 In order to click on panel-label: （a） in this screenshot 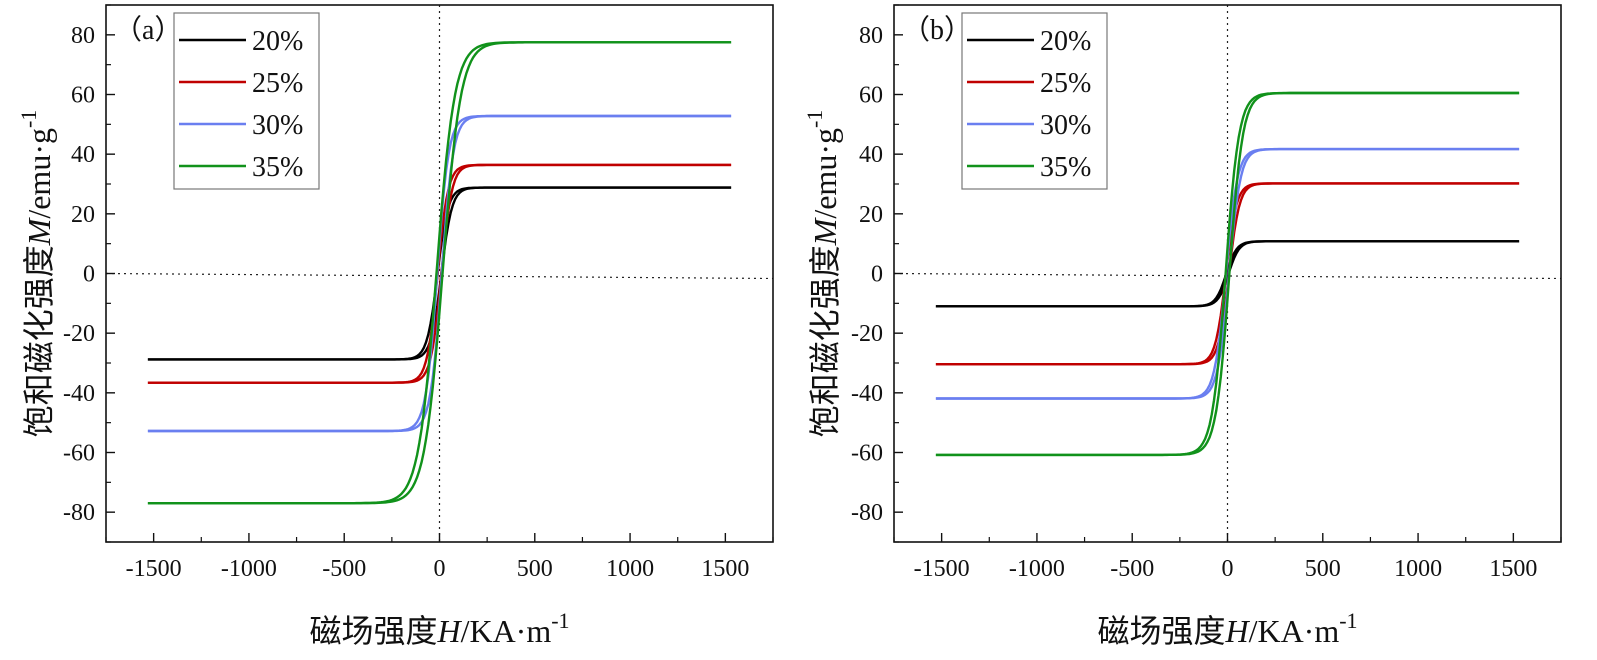, I will do `click(148, 30)`.